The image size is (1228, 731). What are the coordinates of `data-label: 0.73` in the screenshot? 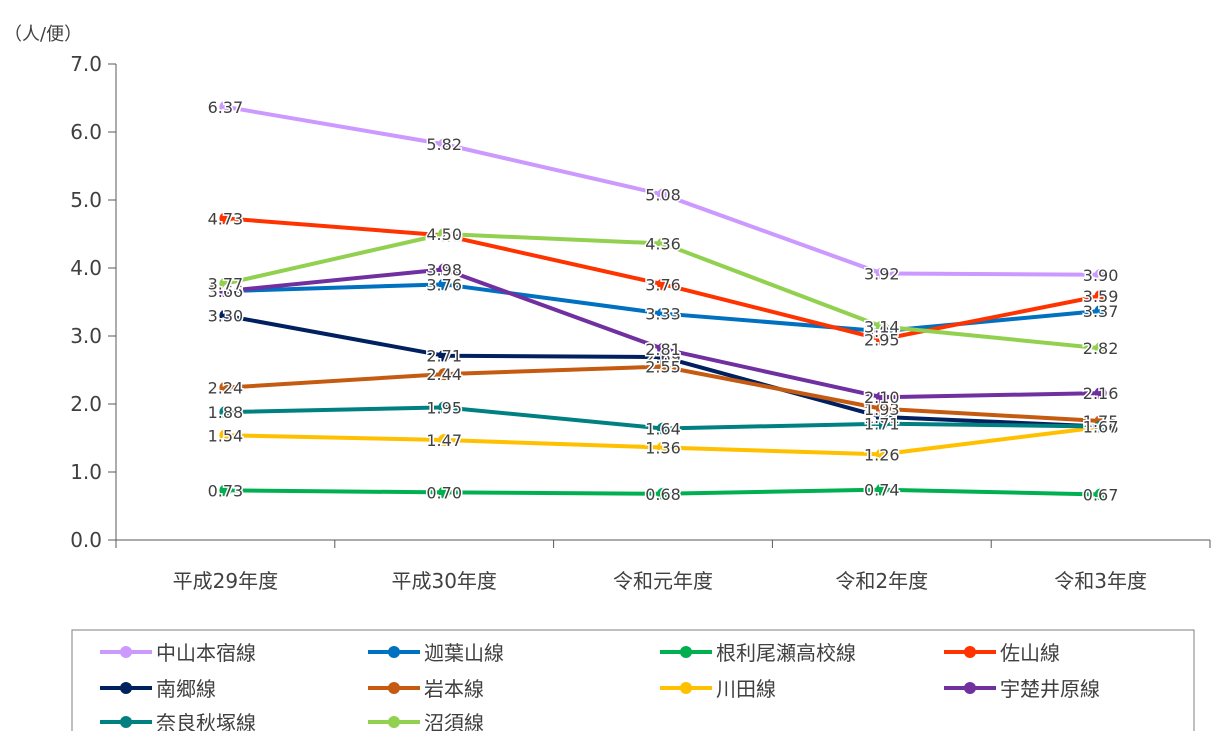 It's located at (226, 490).